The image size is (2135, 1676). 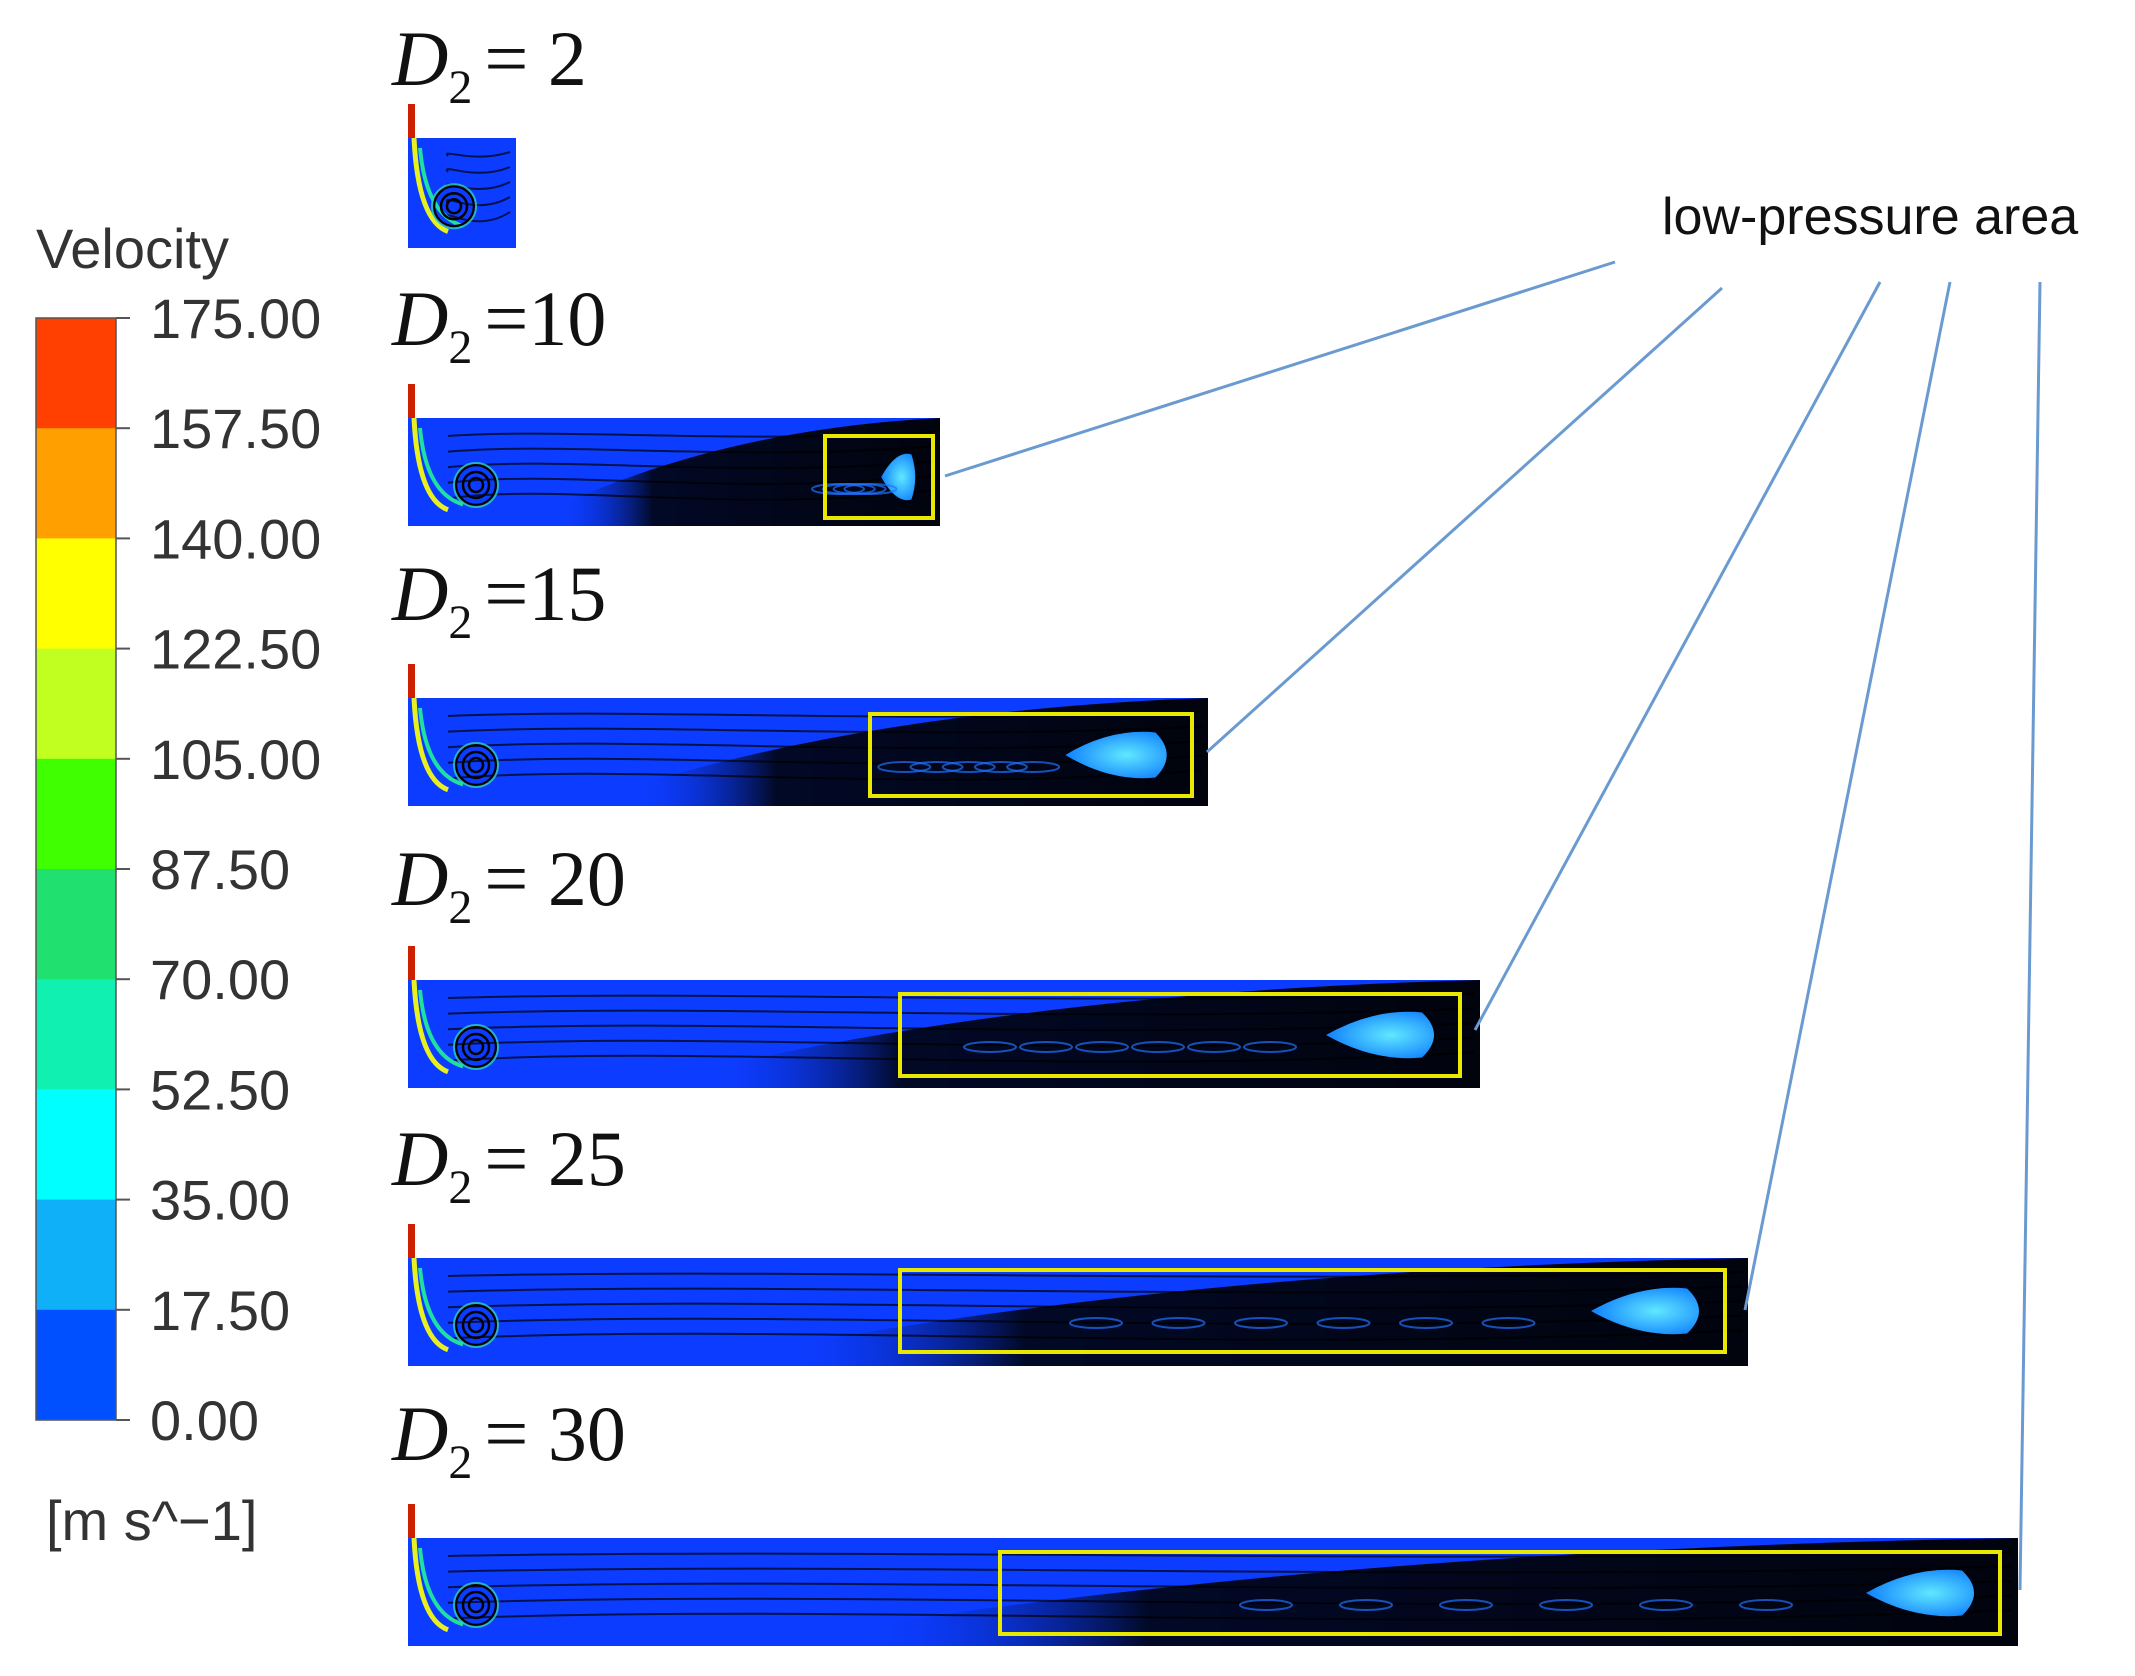 I want to click on colorbar-tick-label: 0.00, so click(x=204, y=1420).